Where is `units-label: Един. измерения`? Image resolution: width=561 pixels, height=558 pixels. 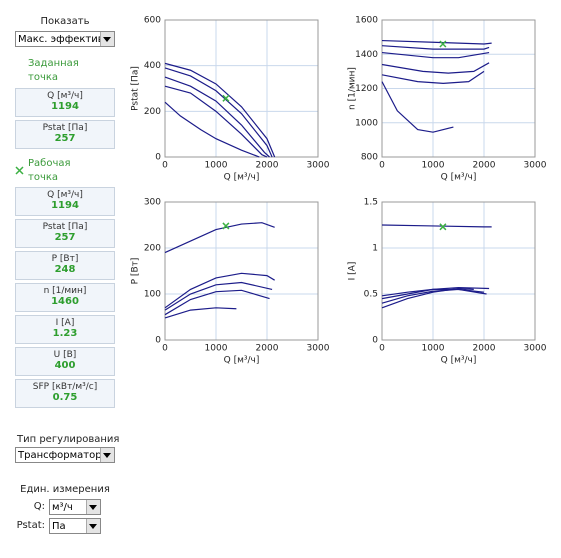 units-label: Един. измерения is located at coordinates (65, 489).